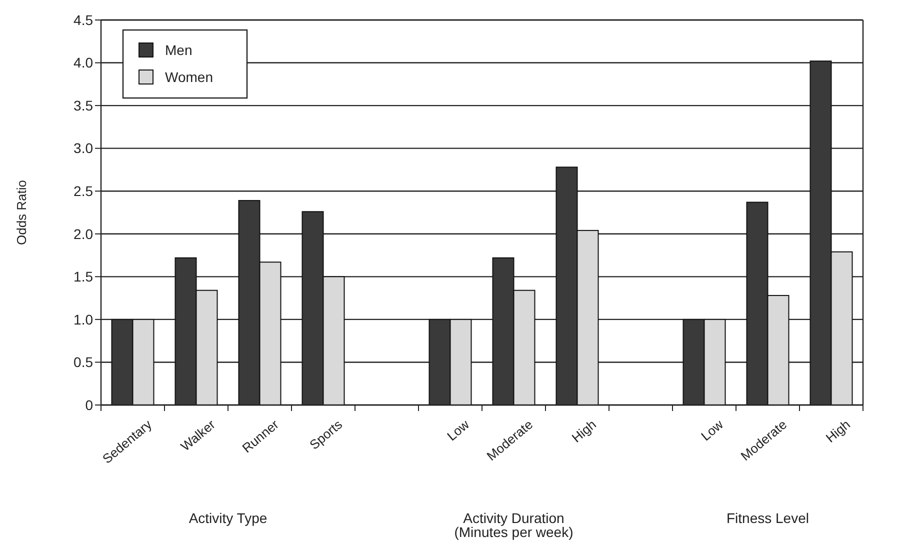 This screenshot has height=552, width=899. Describe the element at coordinates (84, 62) in the screenshot. I see `y-tick-label: 4.0` at that location.